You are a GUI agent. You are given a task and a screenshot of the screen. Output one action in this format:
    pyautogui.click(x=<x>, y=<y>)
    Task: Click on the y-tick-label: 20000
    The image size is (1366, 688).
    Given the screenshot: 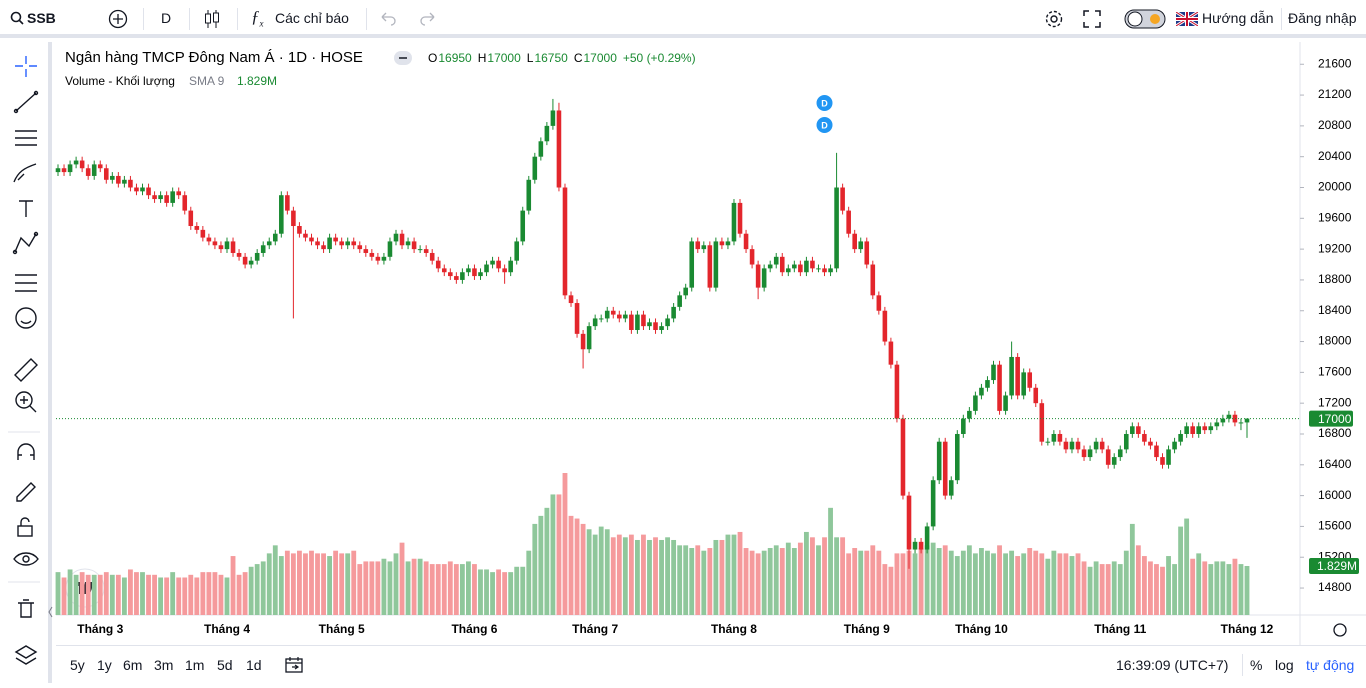 What is the action you would take?
    pyautogui.click(x=1335, y=187)
    